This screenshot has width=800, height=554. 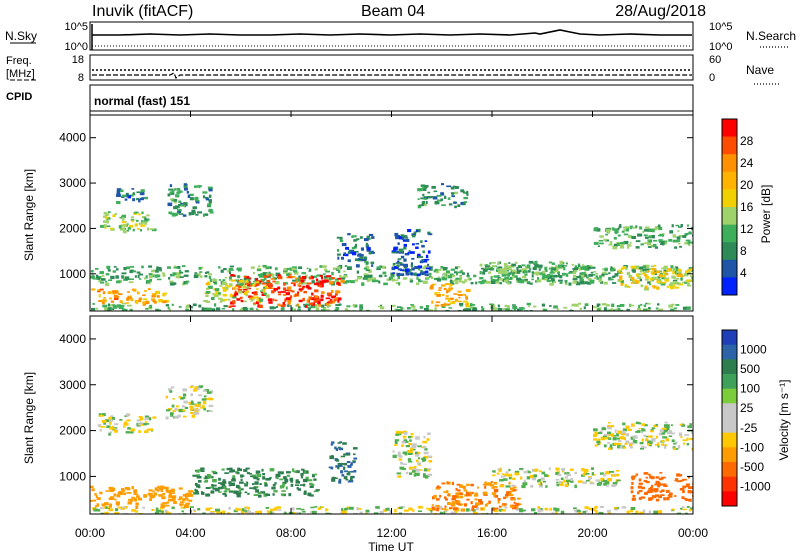 I want to click on colorbar-swatch, so click(x=729, y=352).